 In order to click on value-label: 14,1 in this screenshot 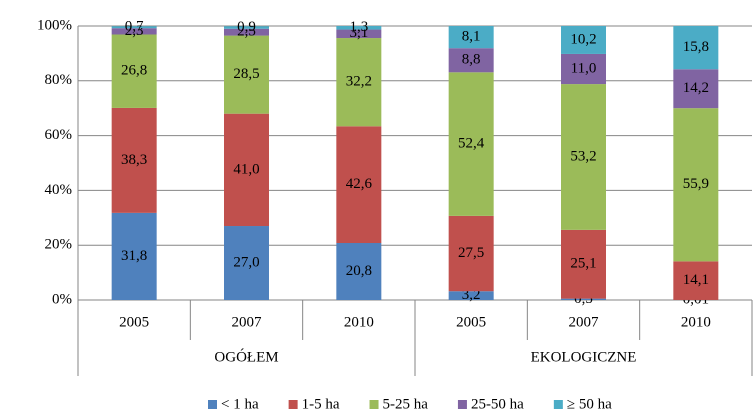, I will do `click(696, 280)`.